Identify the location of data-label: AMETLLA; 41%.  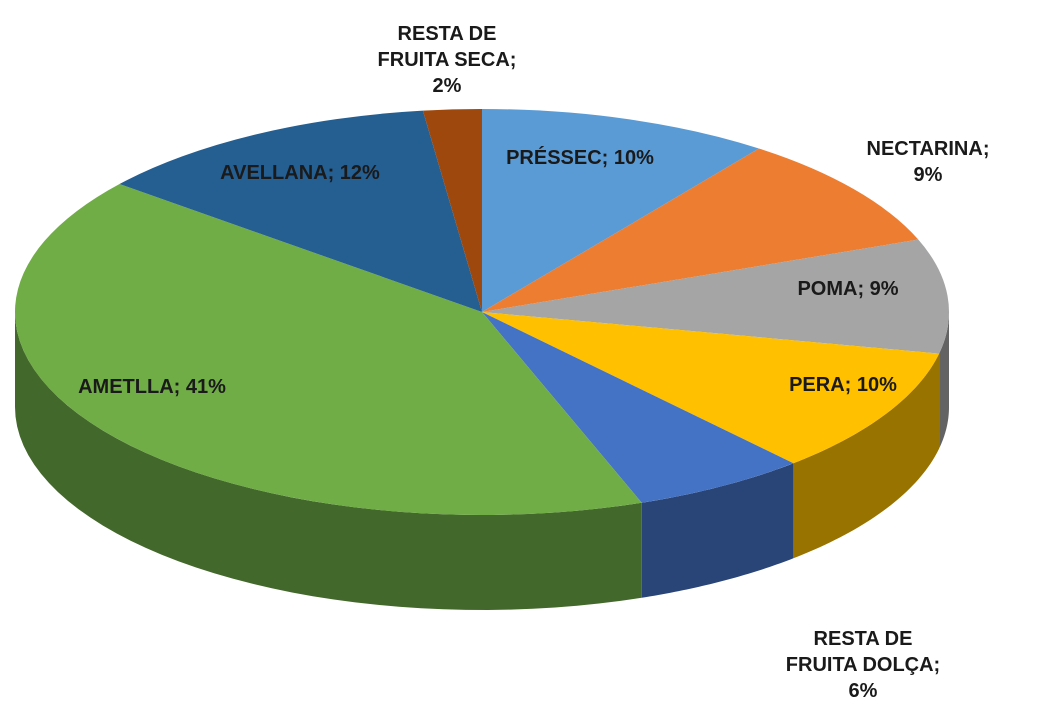
(152, 387).